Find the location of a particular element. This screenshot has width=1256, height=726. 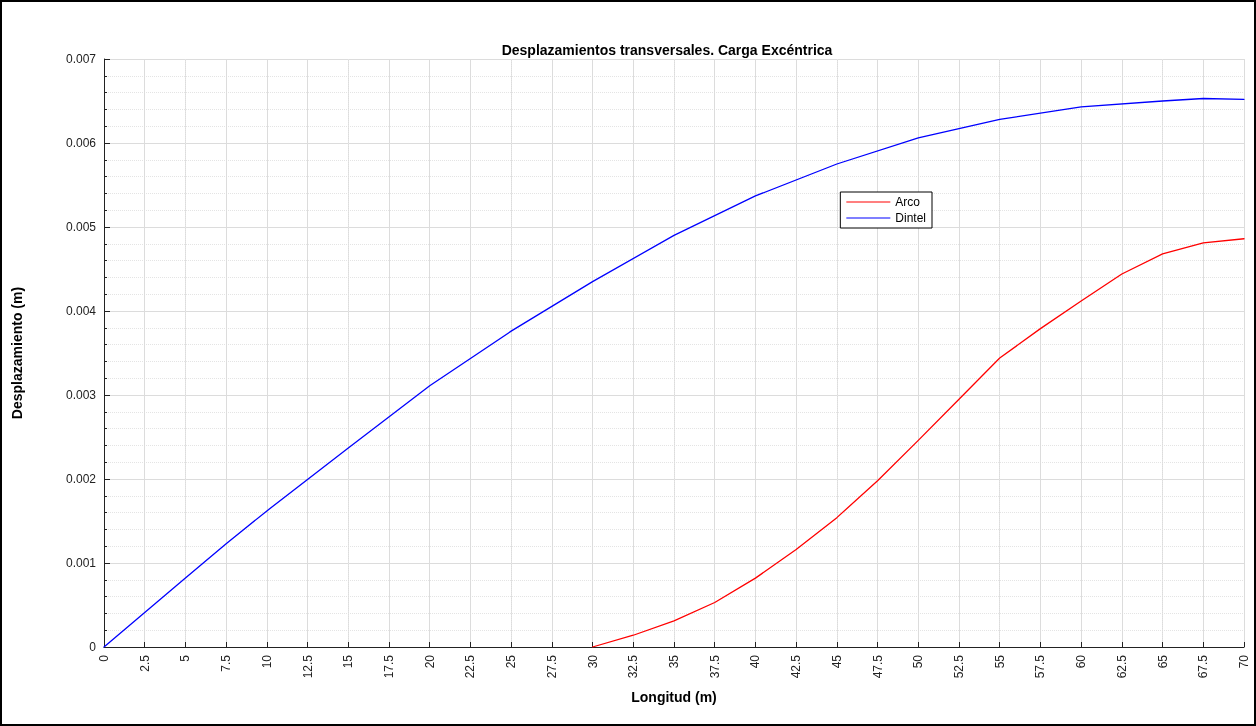

x-tick-label: 47.5 is located at coordinates (877, 666).